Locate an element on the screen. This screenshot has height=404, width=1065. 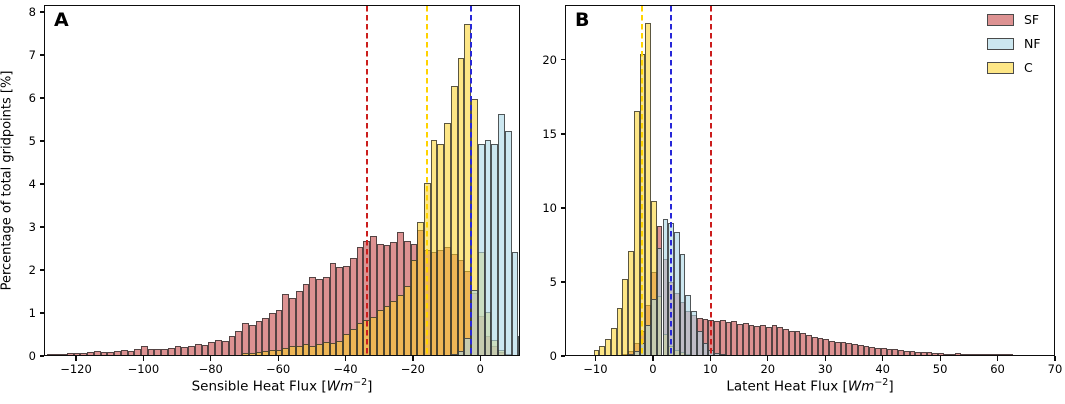
legend: SF NF C is located at coordinates (1016, 43).